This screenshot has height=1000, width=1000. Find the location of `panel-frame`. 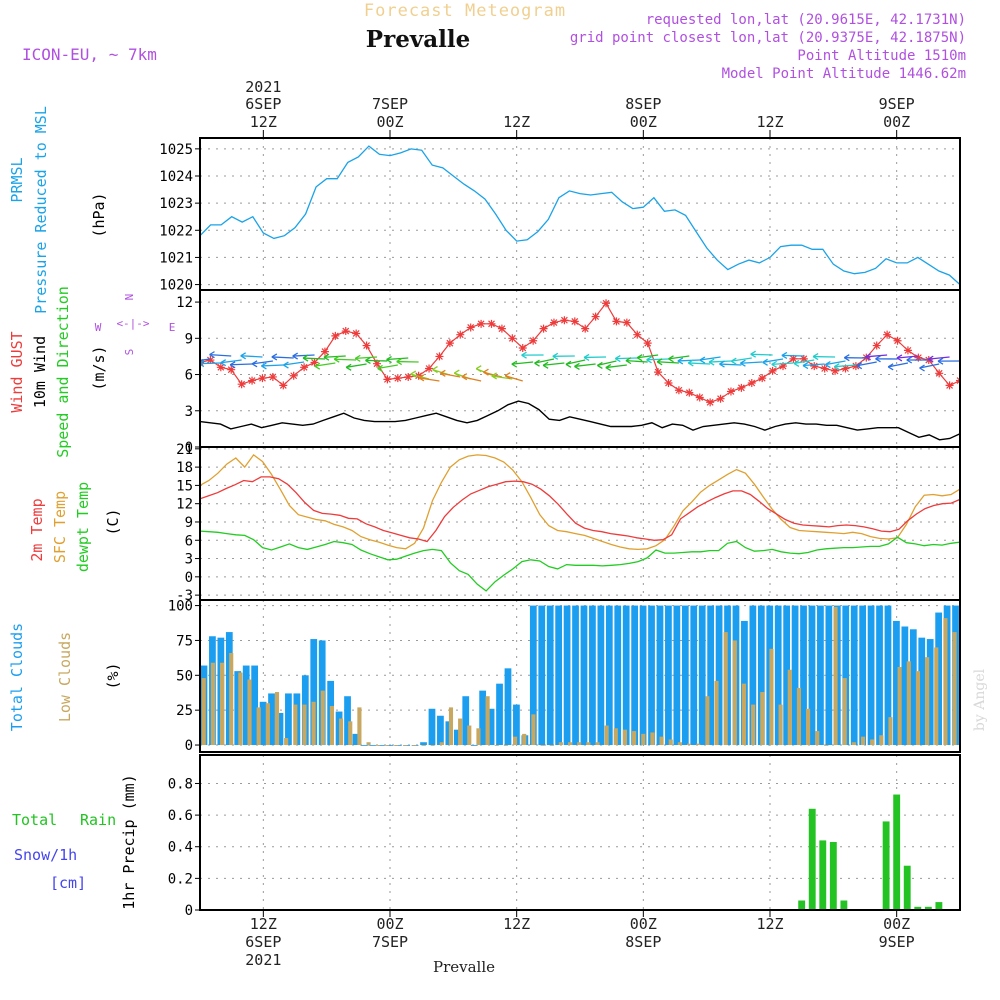

panel-frame is located at coordinates (580, 214).